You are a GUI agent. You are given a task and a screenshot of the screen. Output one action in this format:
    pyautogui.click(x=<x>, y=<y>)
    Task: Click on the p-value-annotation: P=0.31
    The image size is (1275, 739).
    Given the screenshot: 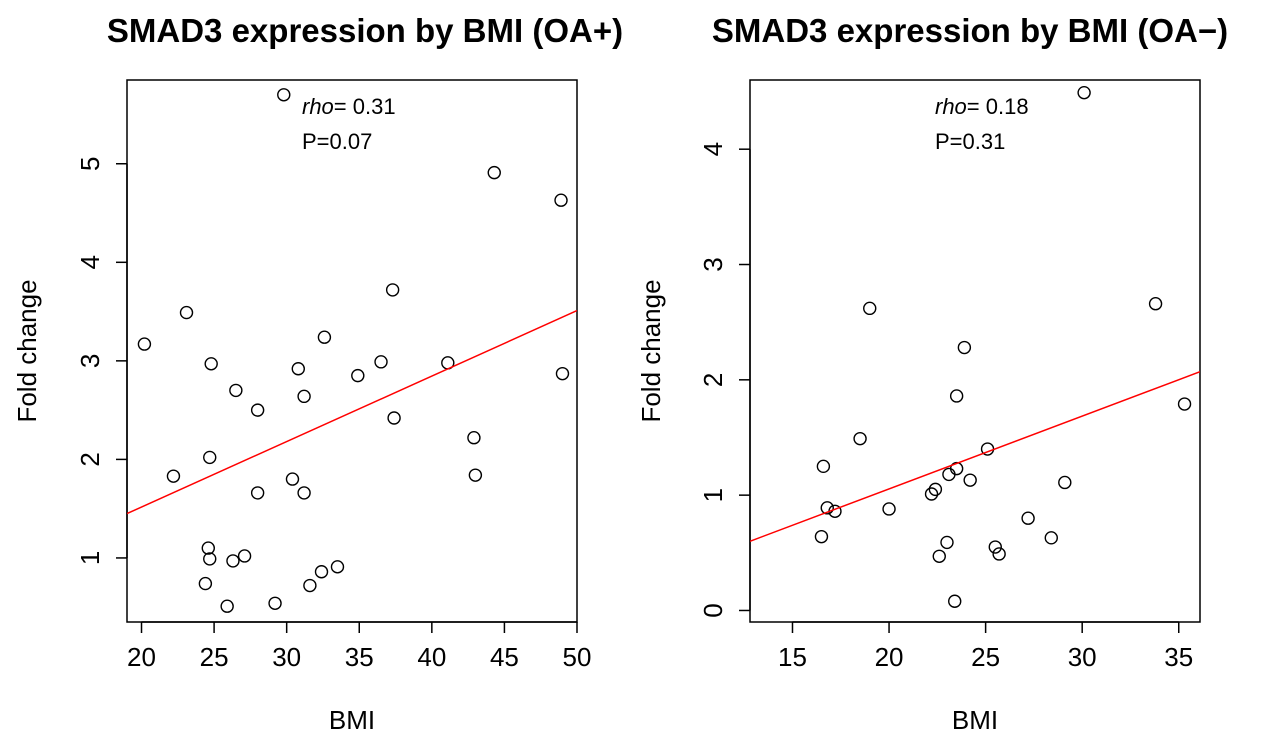 What is the action you would take?
    pyautogui.click(x=970, y=141)
    